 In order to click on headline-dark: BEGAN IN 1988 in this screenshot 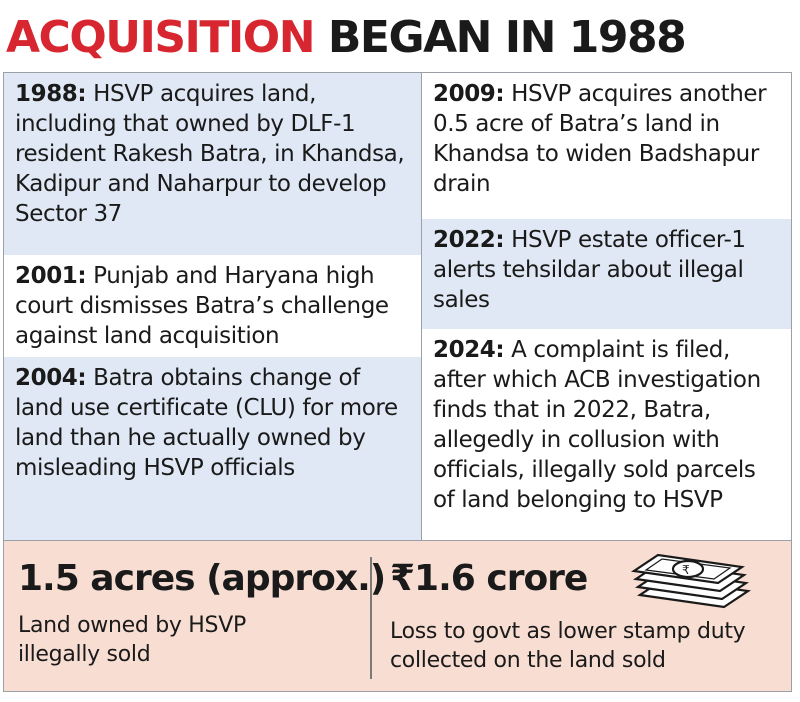, I will do `click(507, 37)`.